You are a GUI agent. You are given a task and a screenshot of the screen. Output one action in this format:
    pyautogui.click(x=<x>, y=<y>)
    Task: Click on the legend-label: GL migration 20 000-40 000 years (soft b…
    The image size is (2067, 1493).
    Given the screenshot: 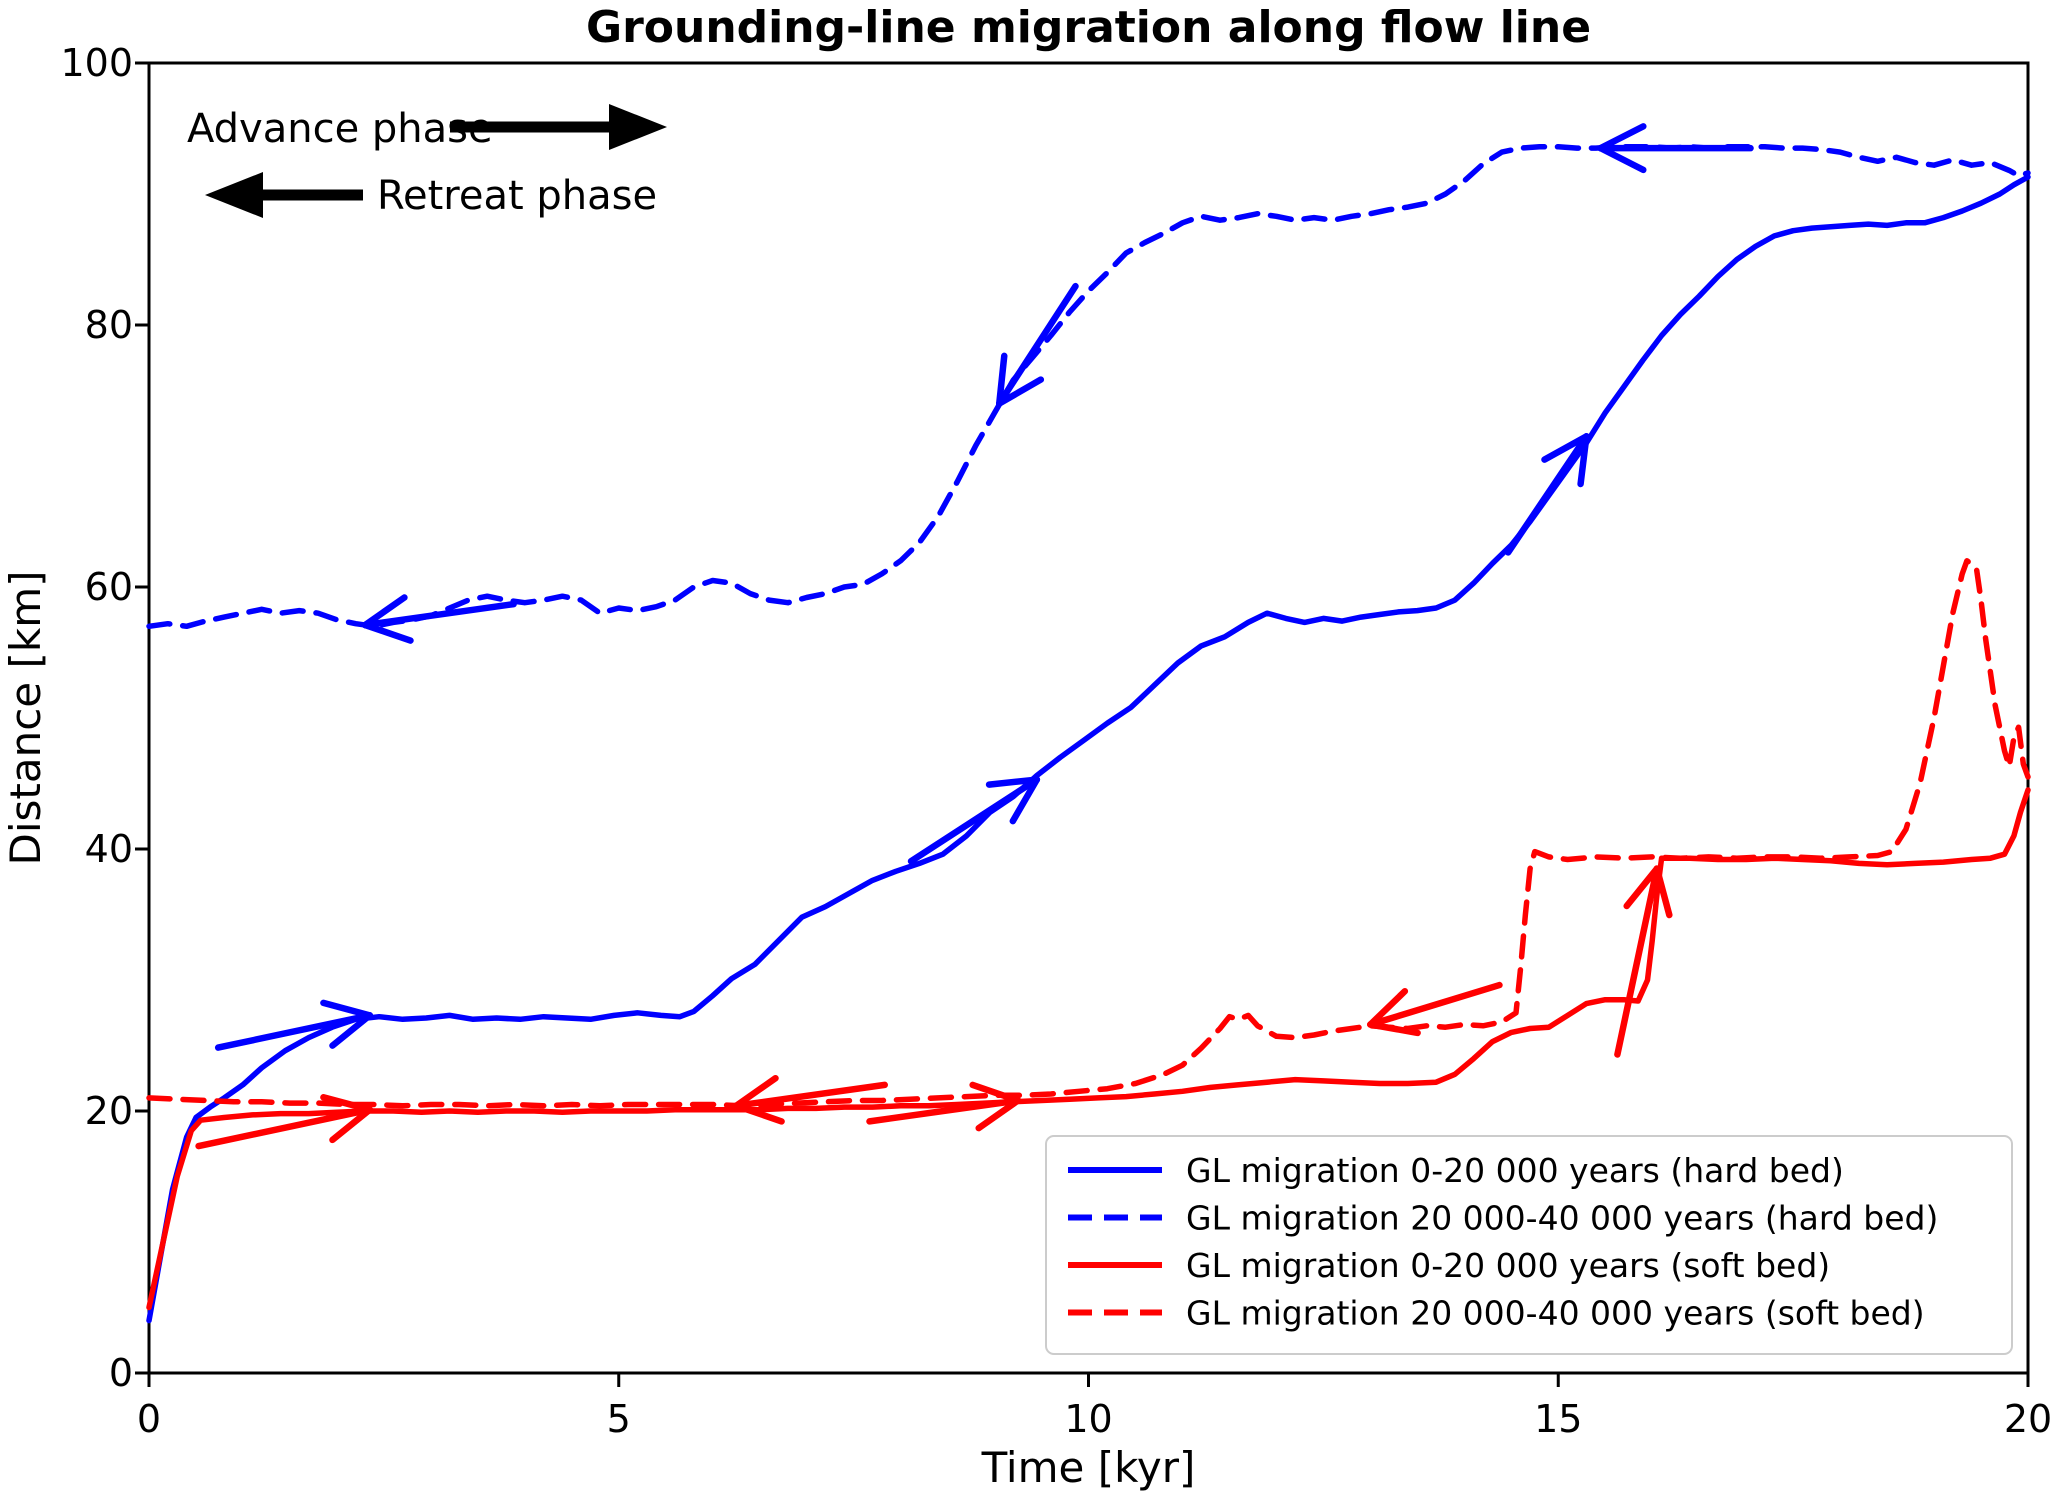 What is the action you would take?
    pyautogui.click(x=1555, y=1313)
    